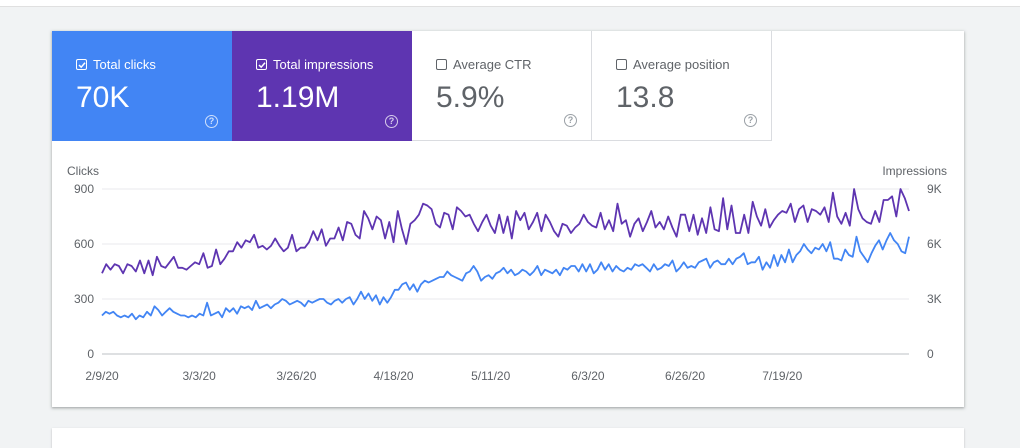 Image resolution: width=1020 pixels, height=448 pixels. Describe the element at coordinates (102, 376) in the screenshot. I see `x-tick-label: 2/9/20` at that location.